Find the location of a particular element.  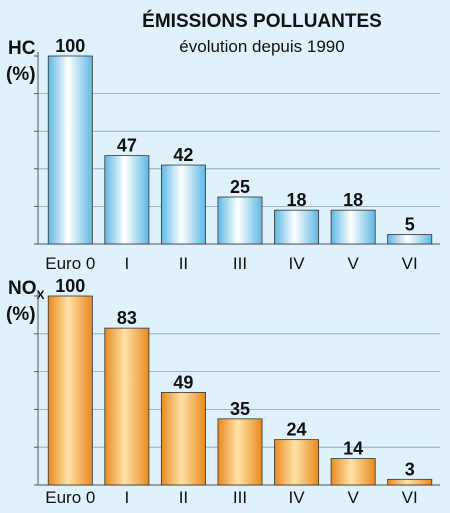

hc-value-label: 47 is located at coordinates (127, 146).